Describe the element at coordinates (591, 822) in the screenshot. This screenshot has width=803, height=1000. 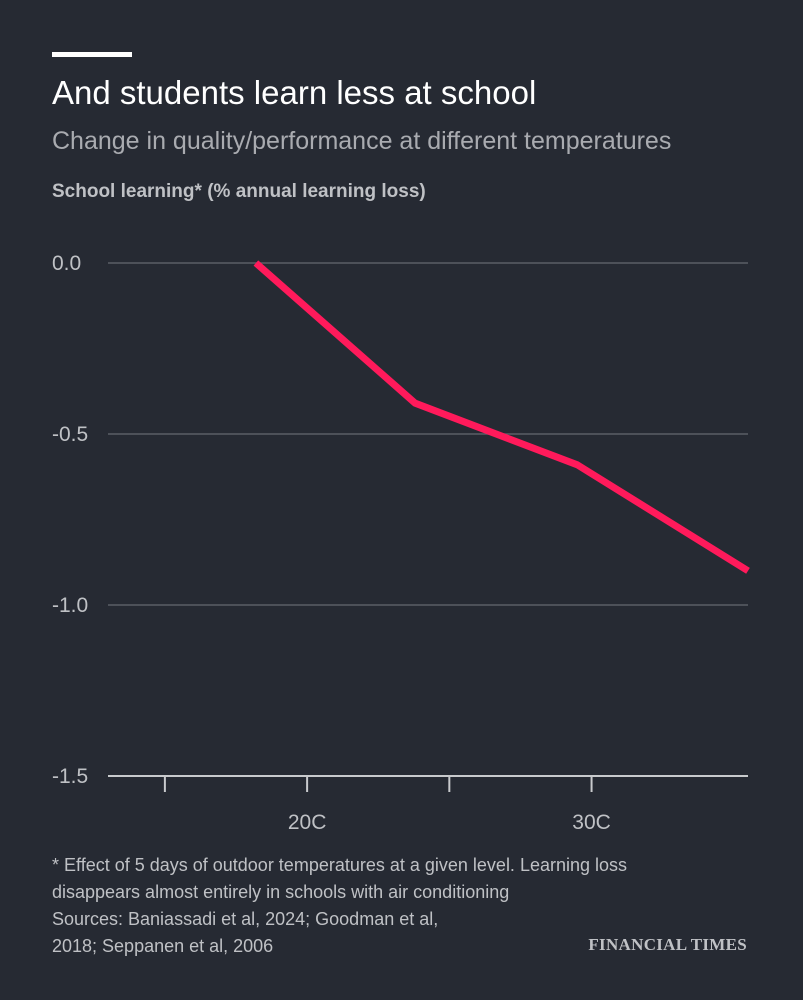
I see `x-tick-label: 30C` at that location.